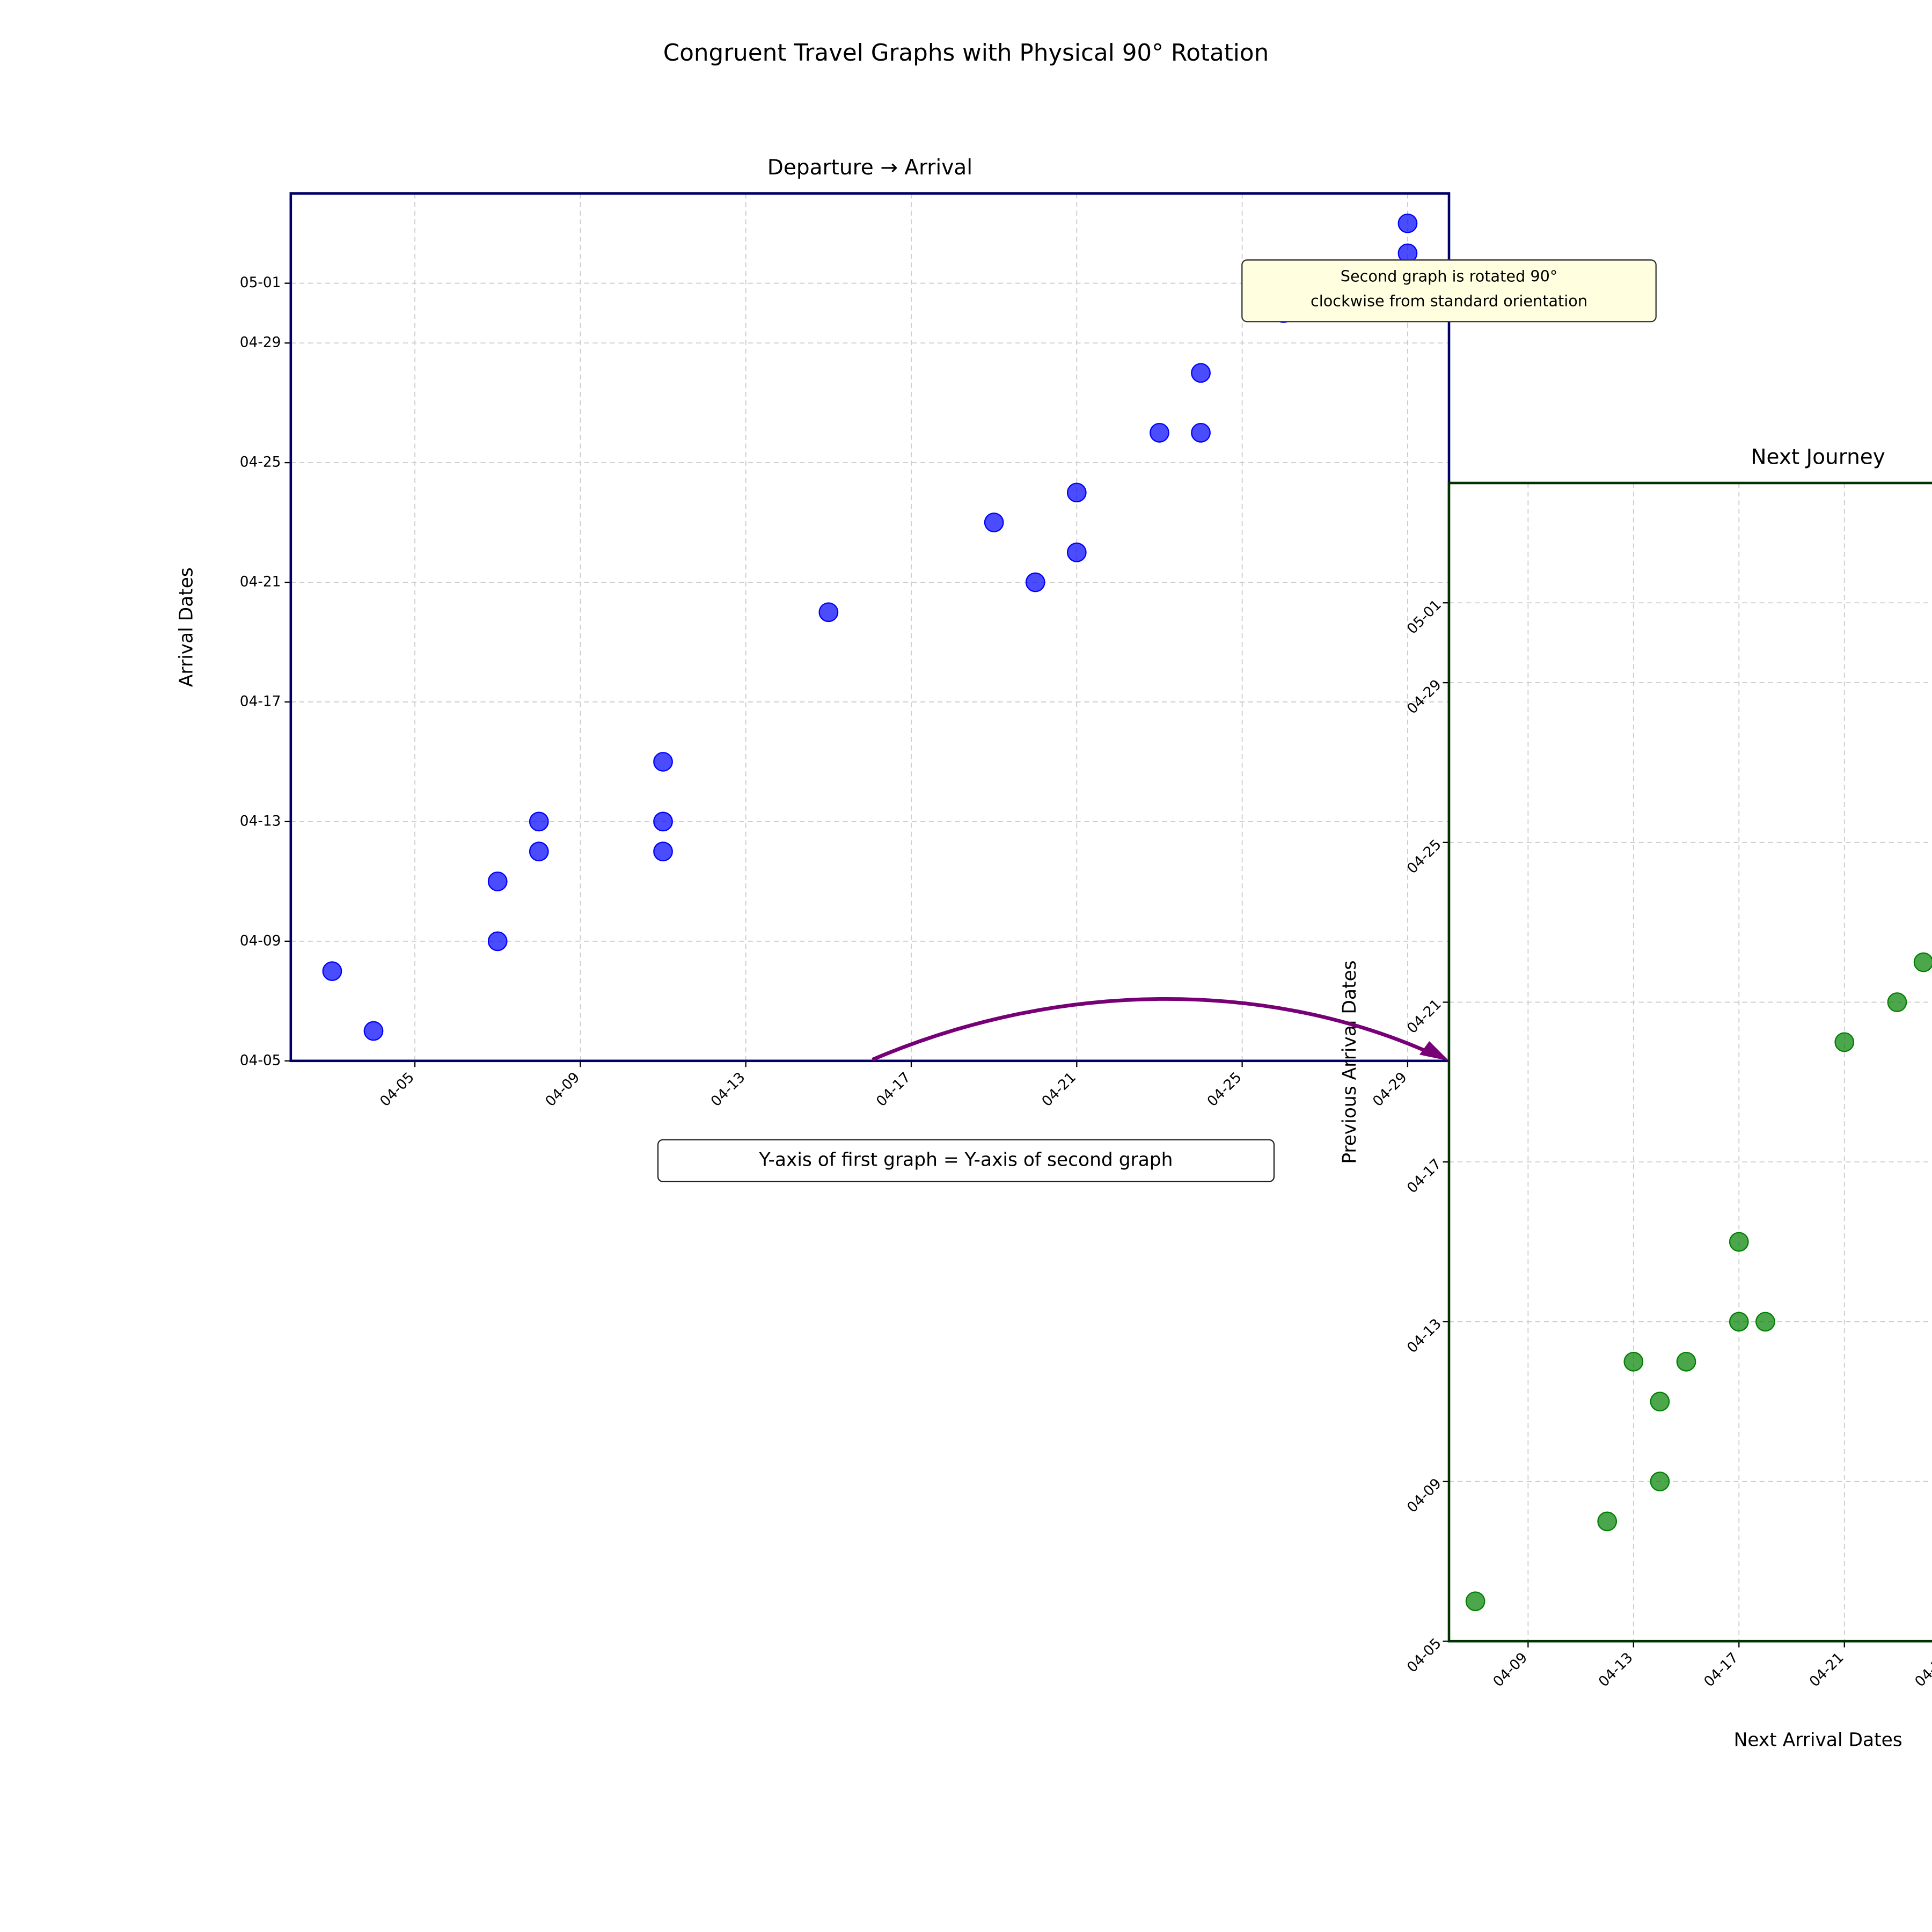 Image resolution: width=1932 pixels, height=1932 pixels. I want to click on y-axis-label: Previous Arrival Dates, so click(1349, 1061).